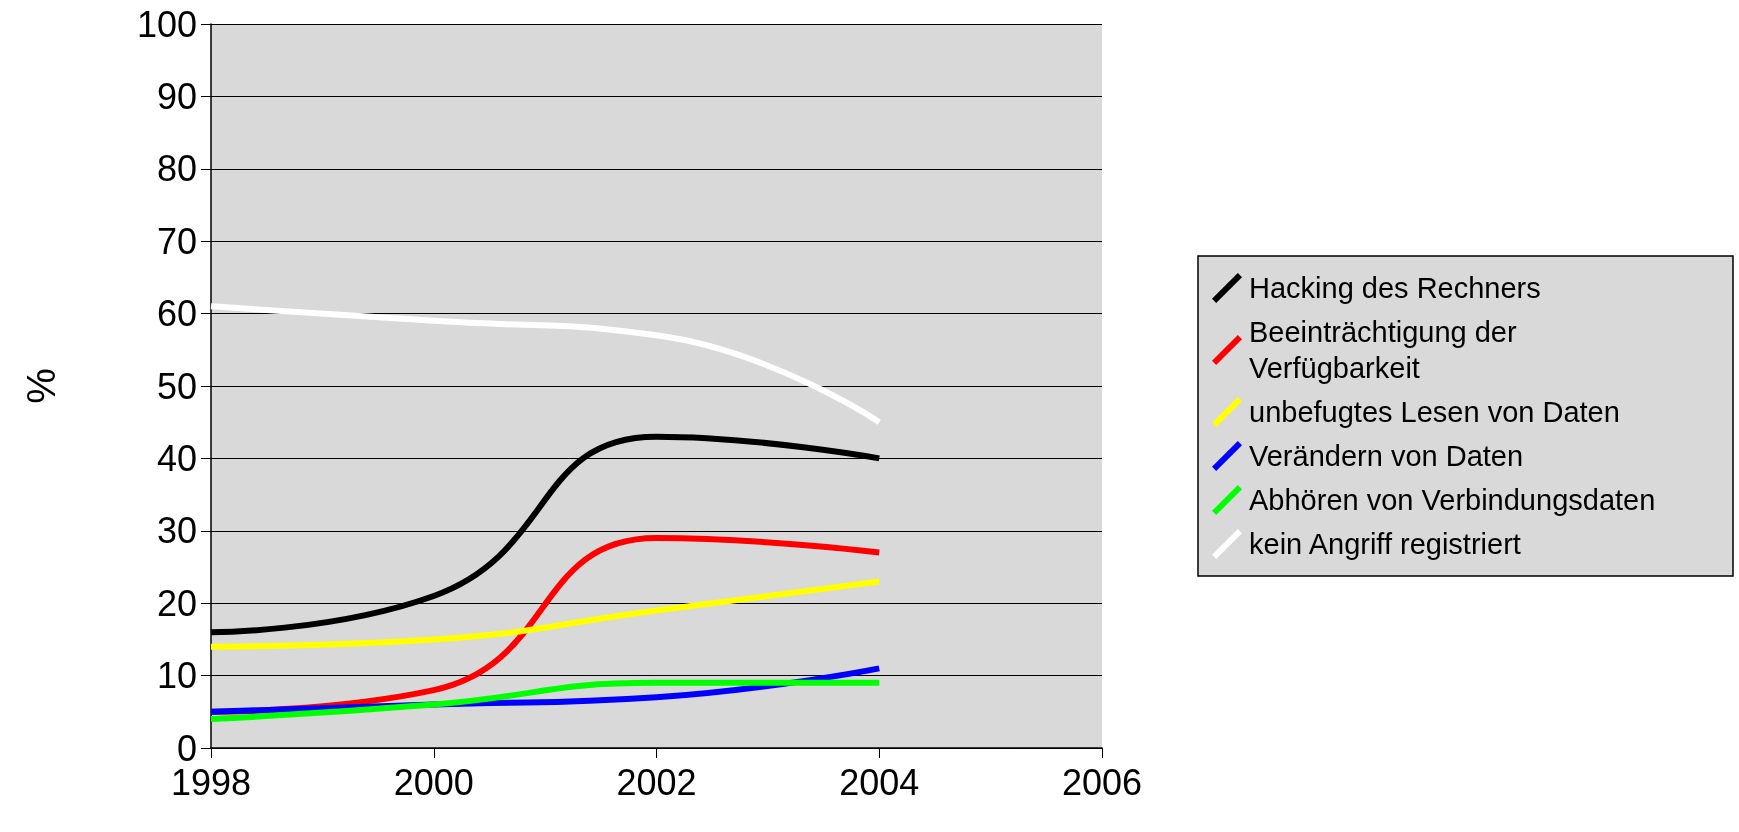 The image size is (1739, 832). What do you see at coordinates (176, 241) in the screenshot?
I see `y-tick-label: 70` at bounding box center [176, 241].